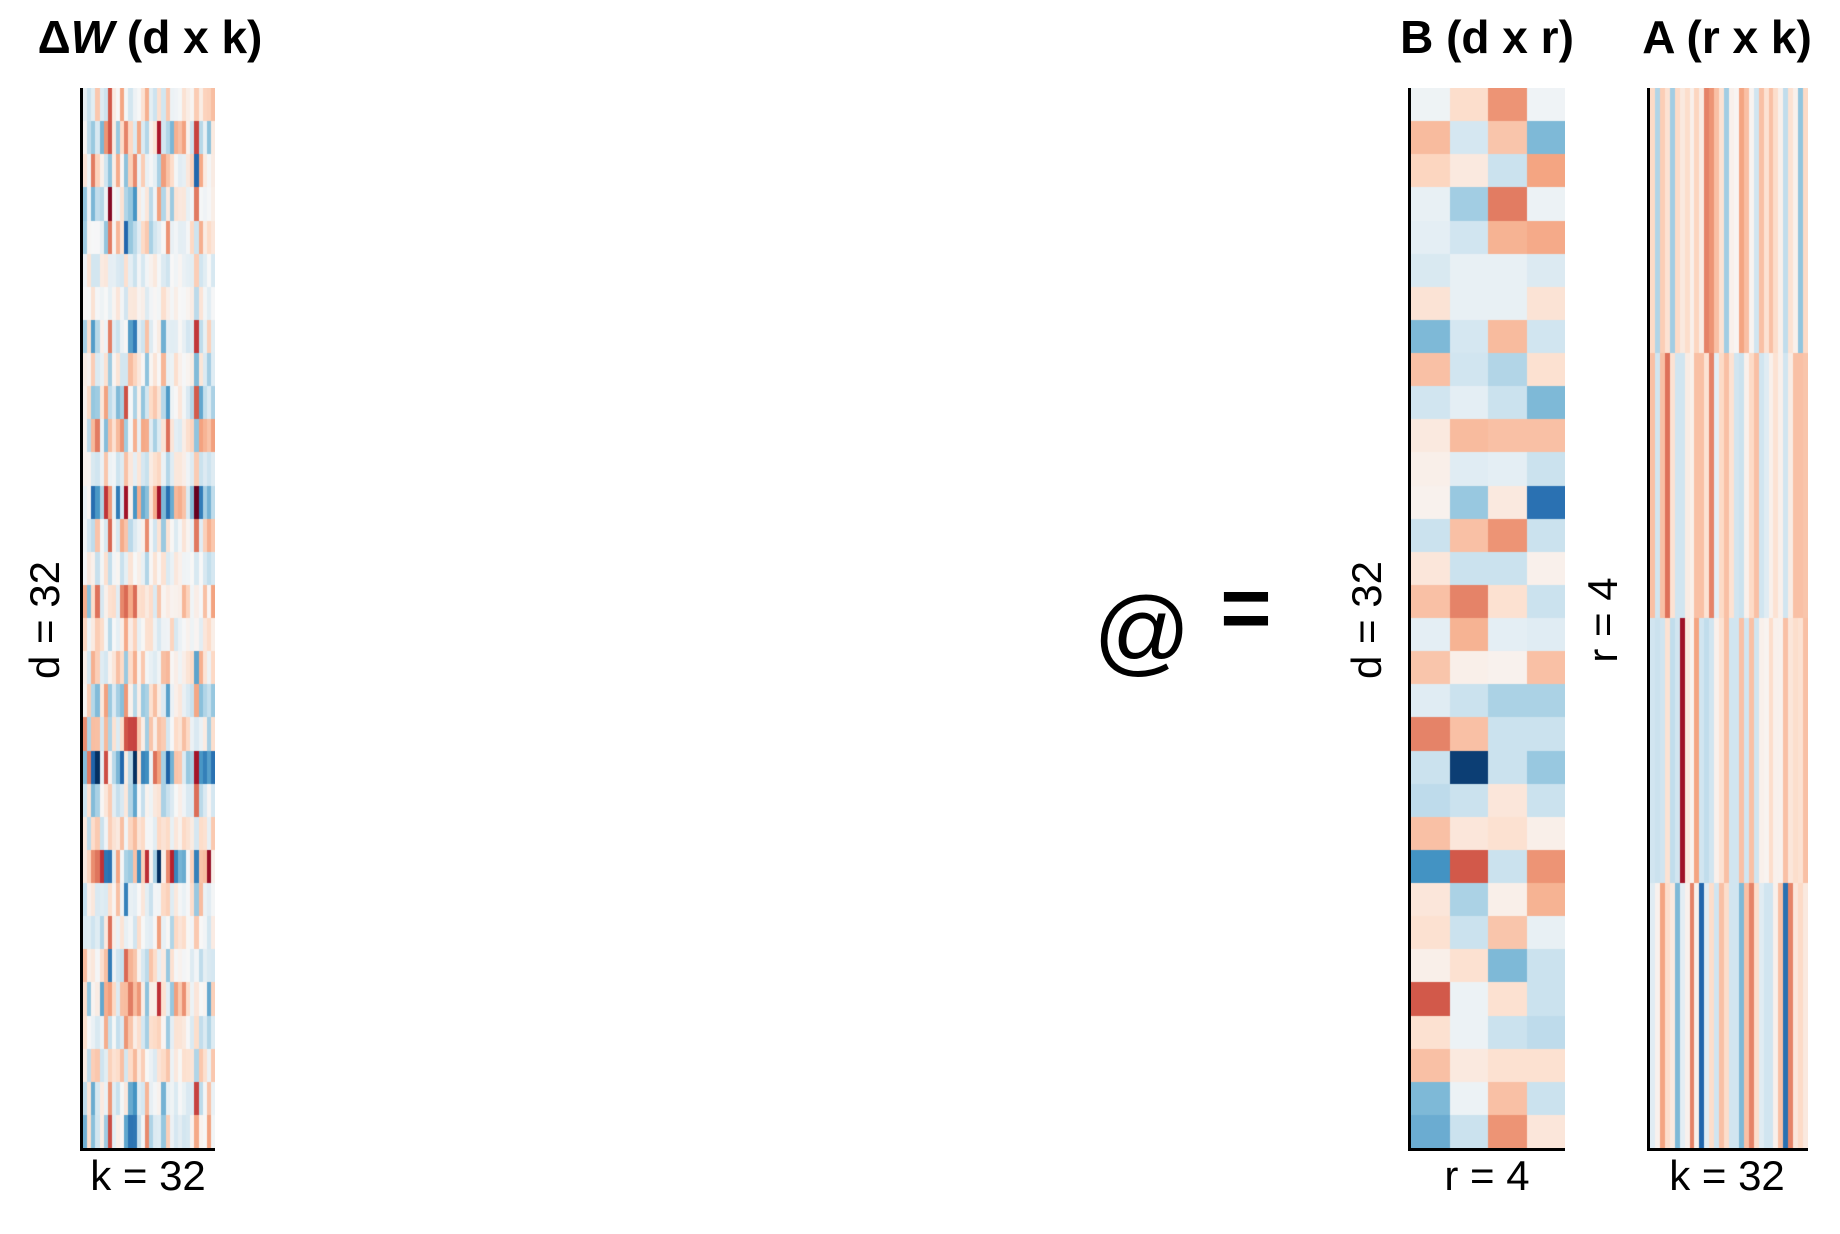 The image size is (1840, 1234). What do you see at coordinates (1366, 620) in the screenshot?
I see `b-row-label: d = 32` at bounding box center [1366, 620].